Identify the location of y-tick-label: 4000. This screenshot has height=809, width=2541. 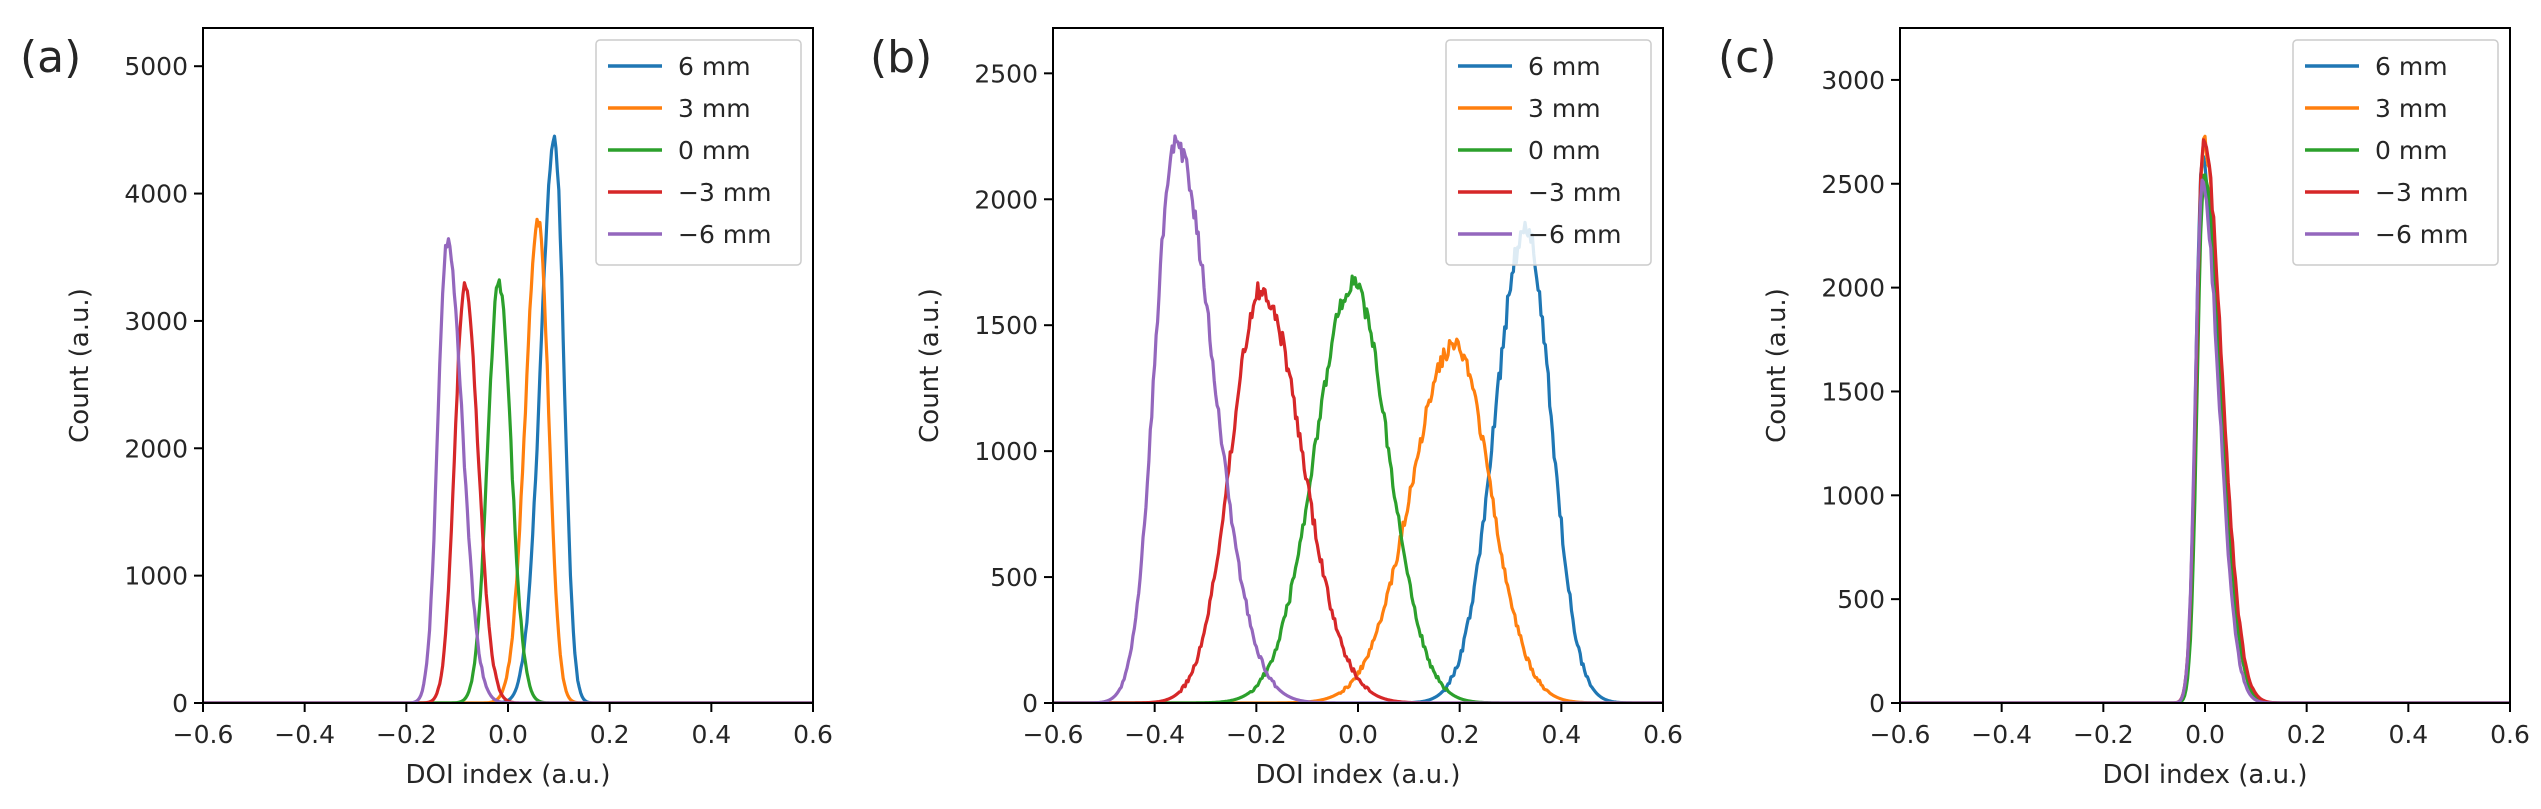
(156, 194).